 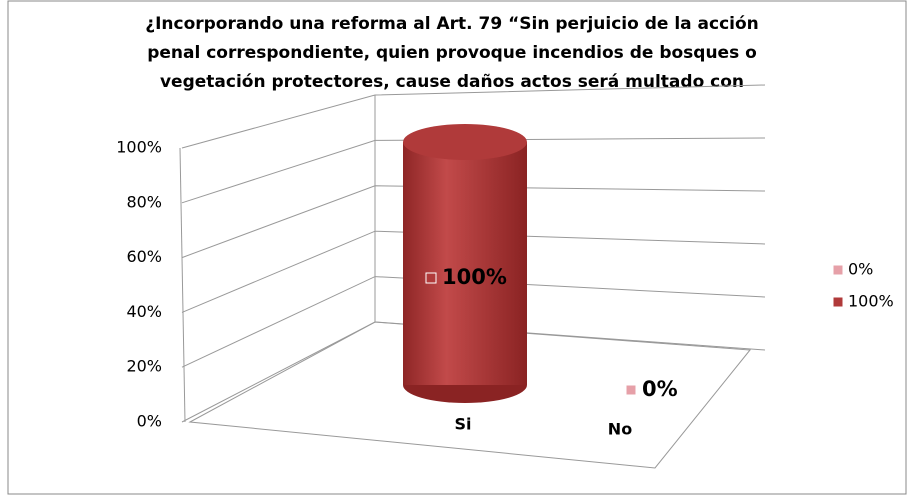 What do you see at coordinates (660, 389) in the screenshot?
I see `data-label: 0%` at bounding box center [660, 389].